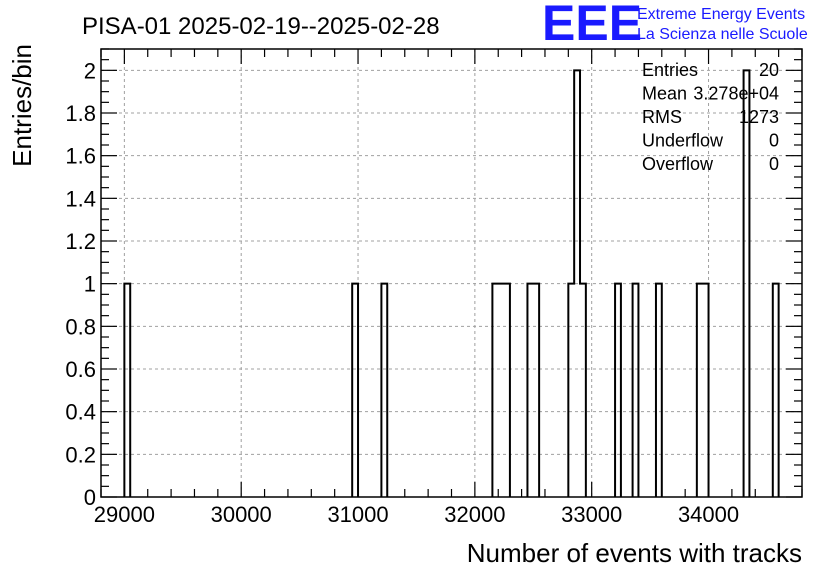 The width and height of the screenshot is (836, 572). What do you see at coordinates (759, 117) in the screenshot?
I see `stats-value-rms: 1273` at bounding box center [759, 117].